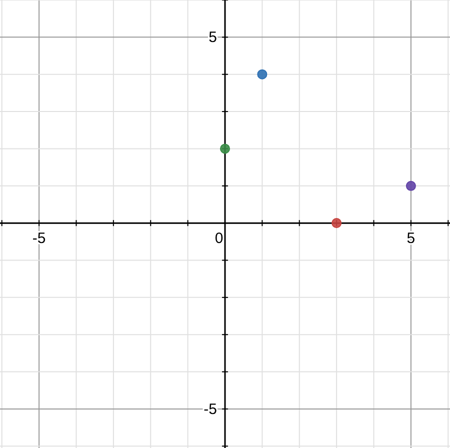 Image resolution: width=450 pixels, height=448 pixels. I want to click on x-tick-label: -5, so click(39, 239).